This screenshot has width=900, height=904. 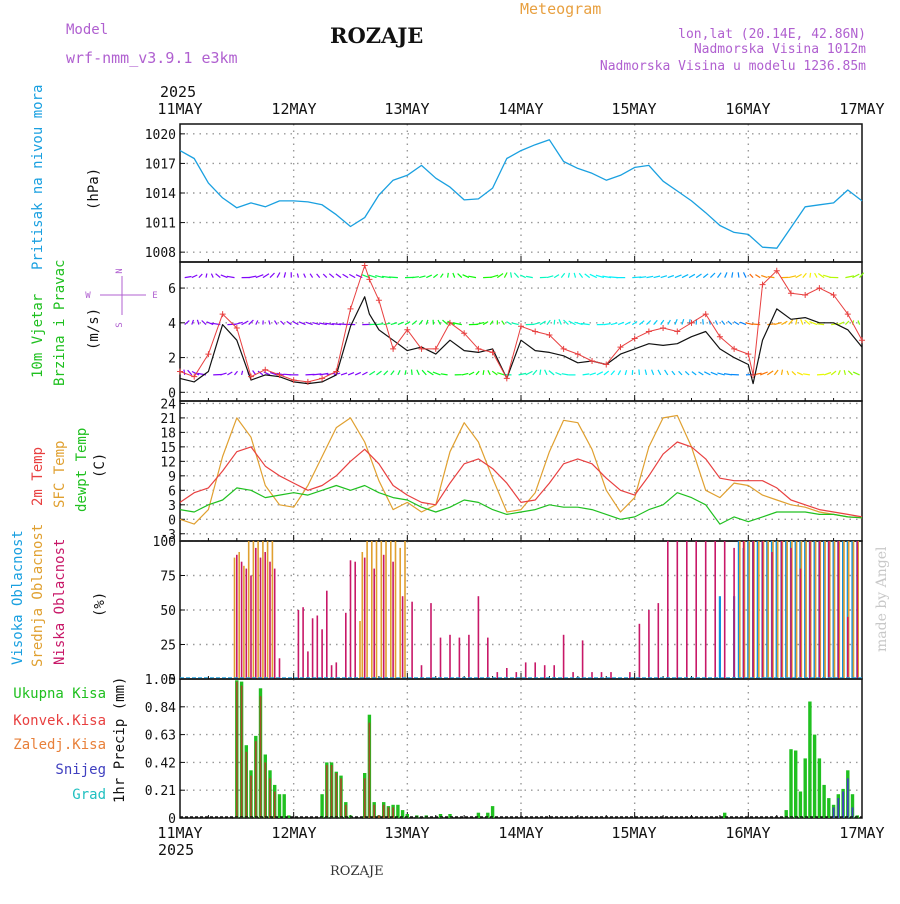 I want to click on bottom-date-label: 15MAY, so click(x=633, y=833).